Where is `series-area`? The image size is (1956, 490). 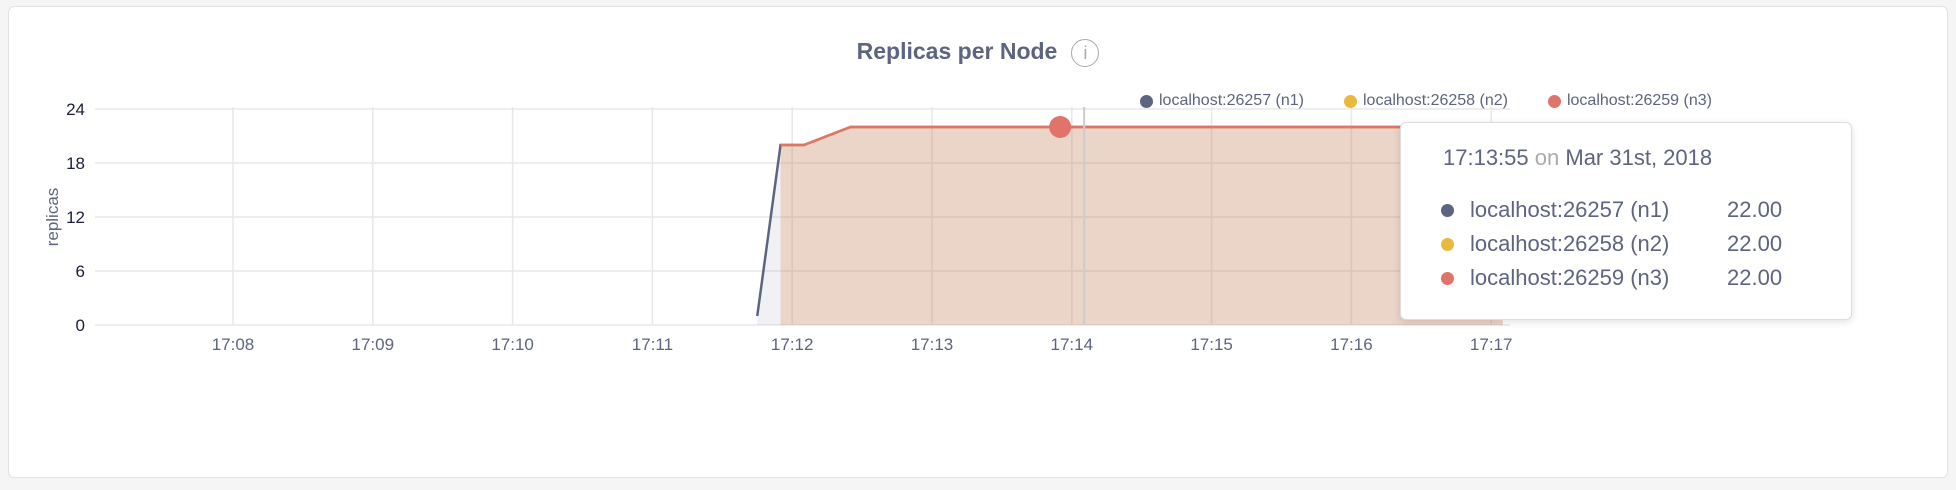
series-area is located at coordinates (1141, 226).